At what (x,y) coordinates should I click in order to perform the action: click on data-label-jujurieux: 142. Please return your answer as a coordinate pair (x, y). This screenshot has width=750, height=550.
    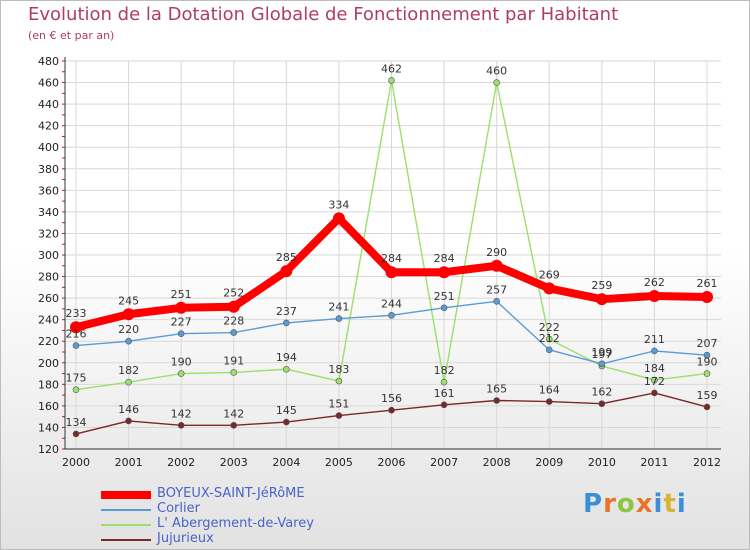
    Looking at the image, I should click on (233, 413).